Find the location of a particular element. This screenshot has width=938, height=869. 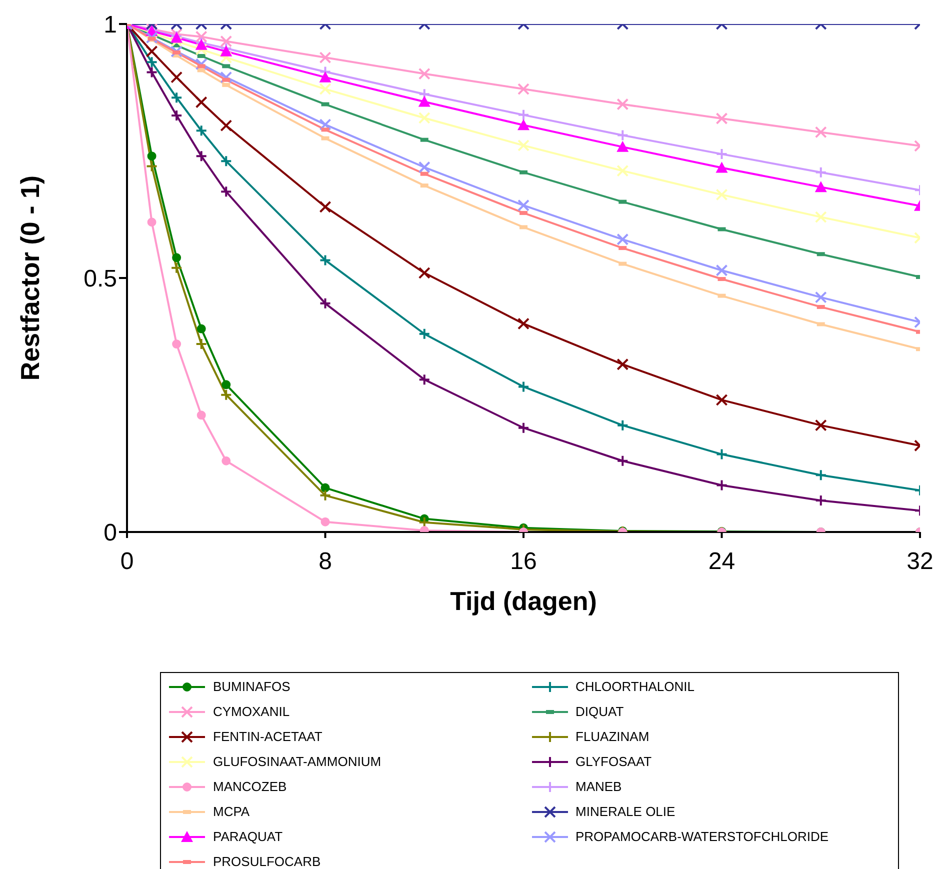

legend-label: MANCOZEB is located at coordinates (250, 786).